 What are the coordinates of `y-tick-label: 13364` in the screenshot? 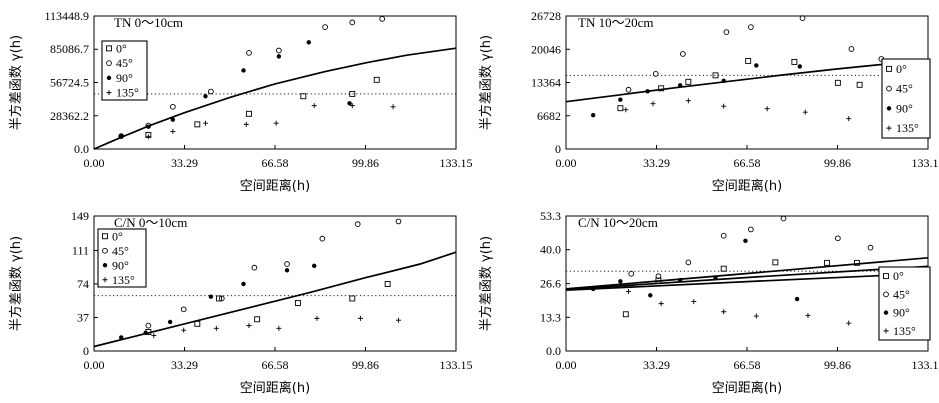 It's located at (546, 83).